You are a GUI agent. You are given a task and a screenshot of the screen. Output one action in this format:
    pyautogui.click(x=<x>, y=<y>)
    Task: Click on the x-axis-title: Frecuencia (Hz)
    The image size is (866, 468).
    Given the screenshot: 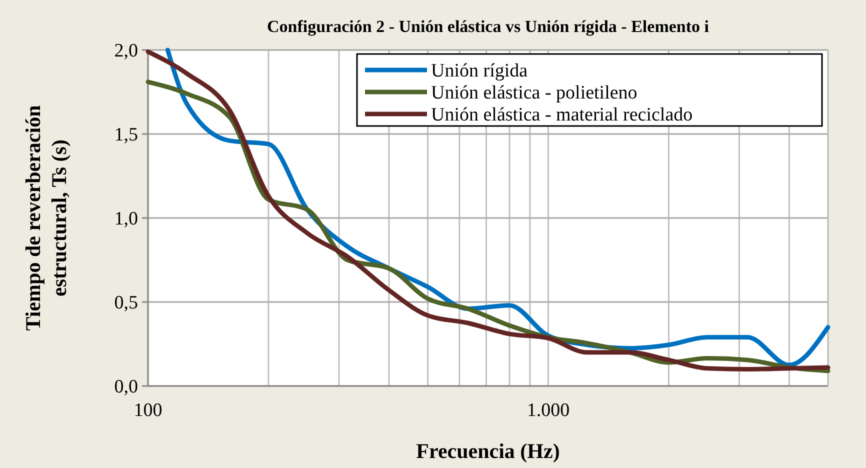 What is the action you would take?
    pyautogui.click(x=488, y=451)
    